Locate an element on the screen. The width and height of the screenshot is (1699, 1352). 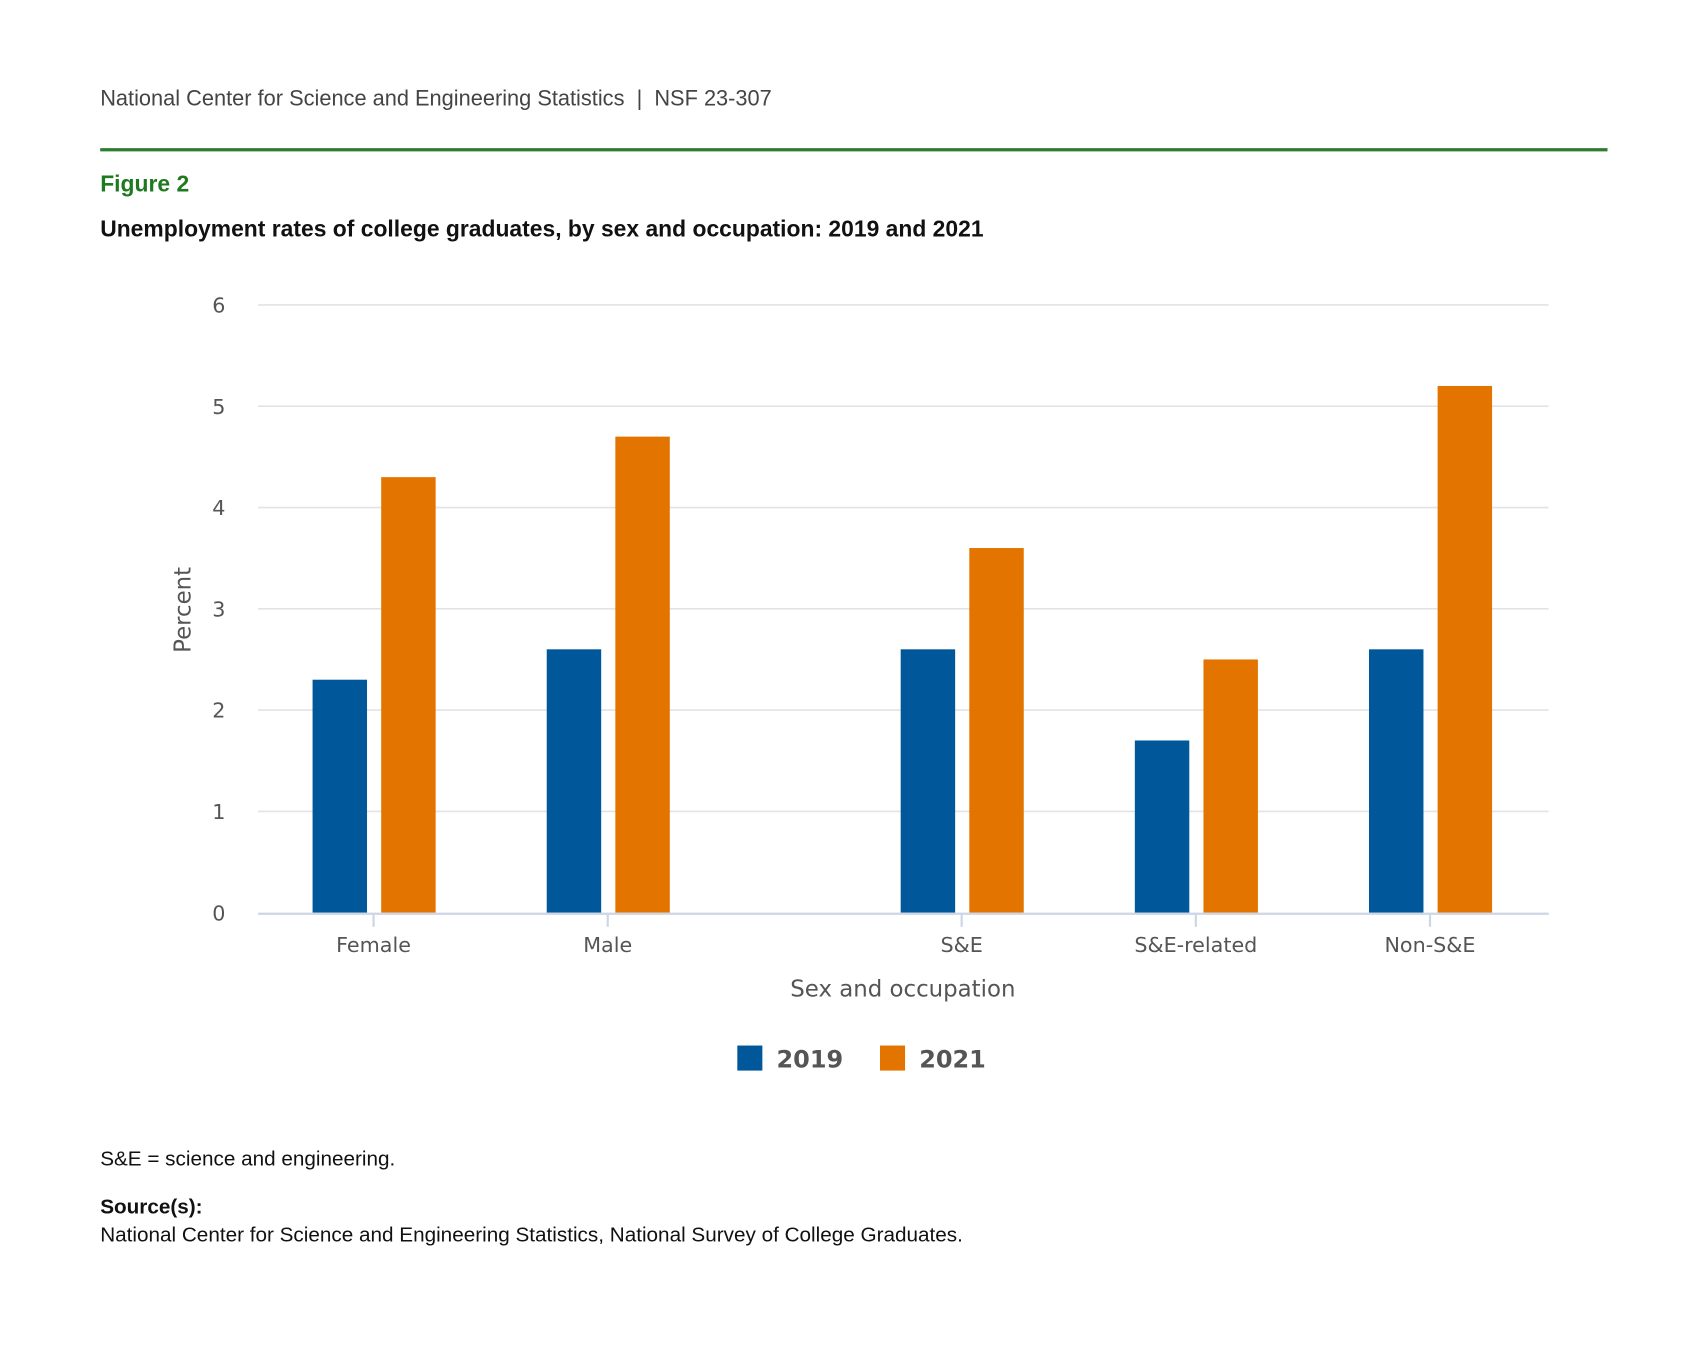
bar-2021-Female is located at coordinates (408, 695).